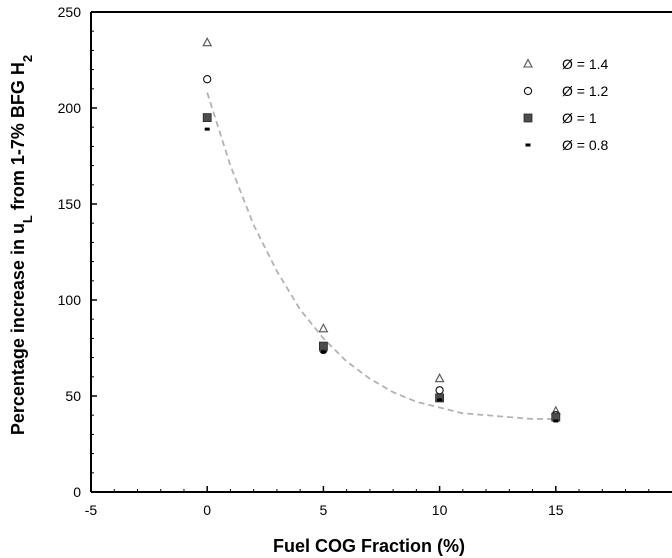 This screenshot has width=672, height=558. Describe the element at coordinates (579, 118) in the screenshot. I see `legend-label: Ø = 1` at that location.